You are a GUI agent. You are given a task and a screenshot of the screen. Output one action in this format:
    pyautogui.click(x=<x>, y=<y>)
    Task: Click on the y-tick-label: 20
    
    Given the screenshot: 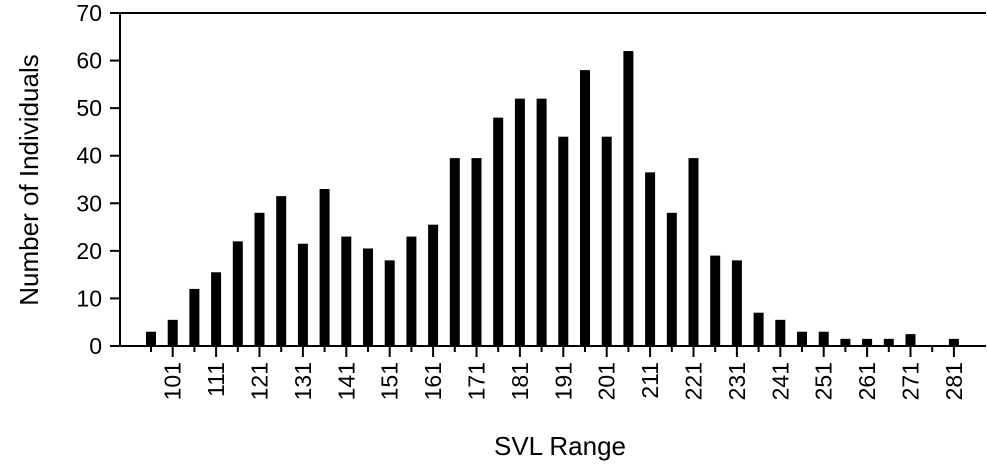 What is the action you would take?
    pyautogui.click(x=89, y=251)
    